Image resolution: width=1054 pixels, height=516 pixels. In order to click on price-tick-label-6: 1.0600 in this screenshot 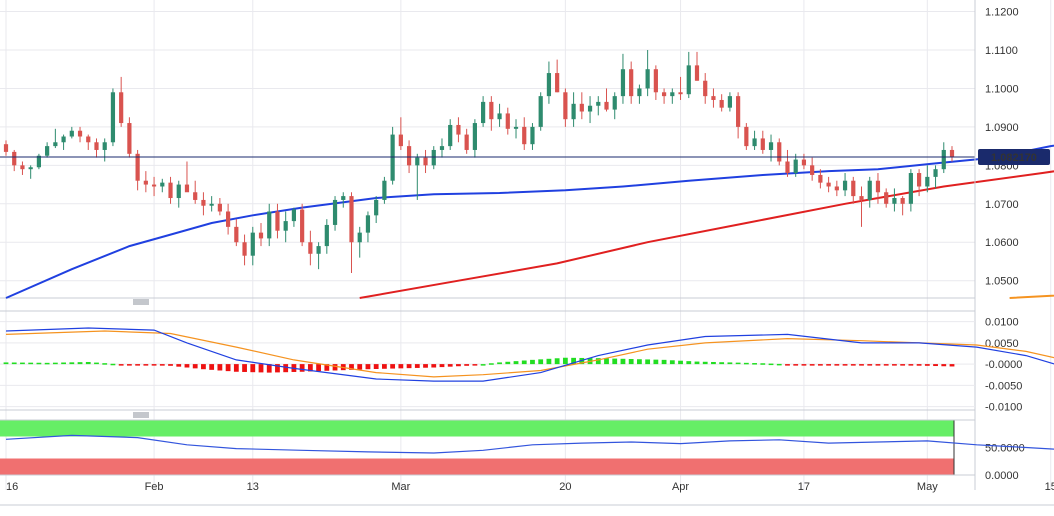, I will do `click(1002, 243)`.